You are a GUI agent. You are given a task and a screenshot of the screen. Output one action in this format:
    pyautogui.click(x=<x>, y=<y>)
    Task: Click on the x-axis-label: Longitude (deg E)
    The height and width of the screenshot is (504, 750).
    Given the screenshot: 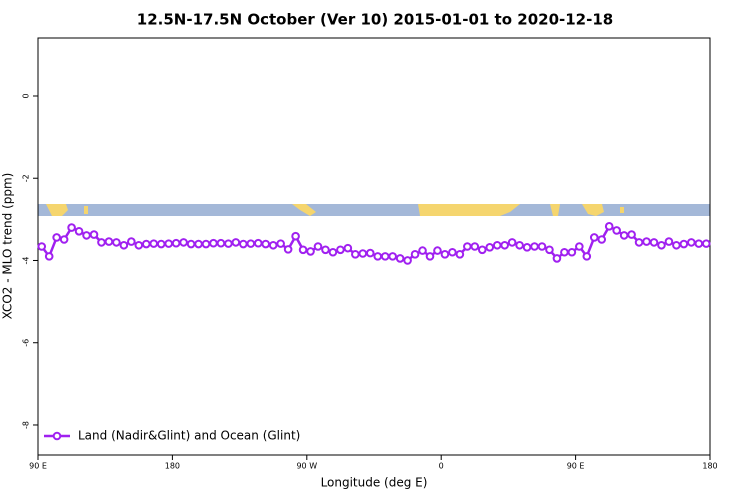 What is the action you would take?
    pyautogui.click(x=374, y=483)
    